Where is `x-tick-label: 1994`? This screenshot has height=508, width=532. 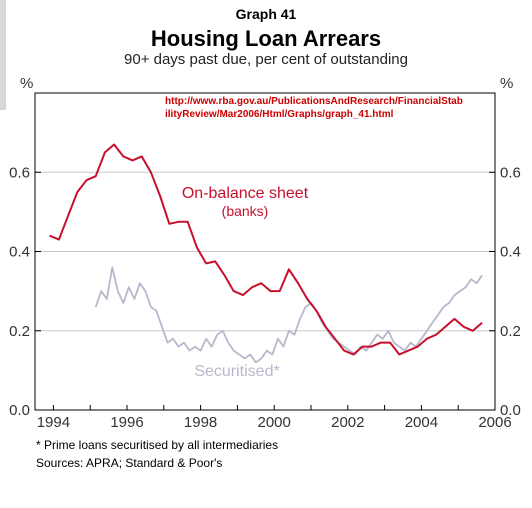
x-tick-label: 1994 is located at coordinates (53, 422).